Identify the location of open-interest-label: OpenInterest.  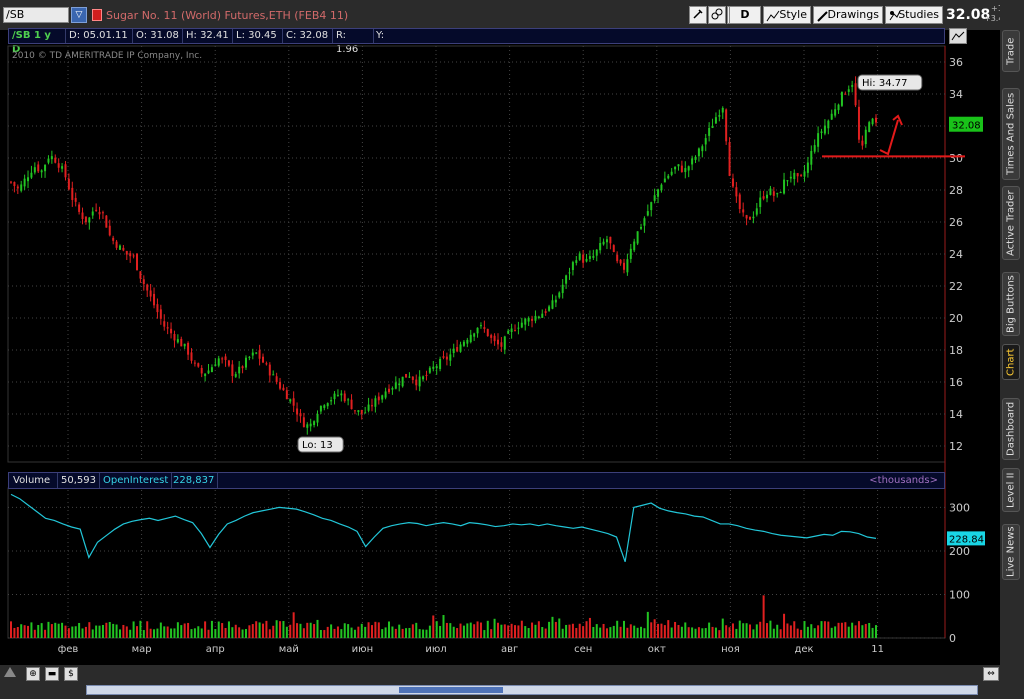
(135, 480).